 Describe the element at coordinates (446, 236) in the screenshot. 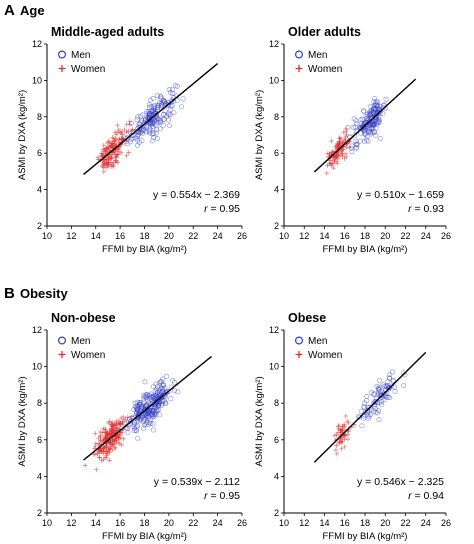

I see `x-tick-label: 26` at that location.